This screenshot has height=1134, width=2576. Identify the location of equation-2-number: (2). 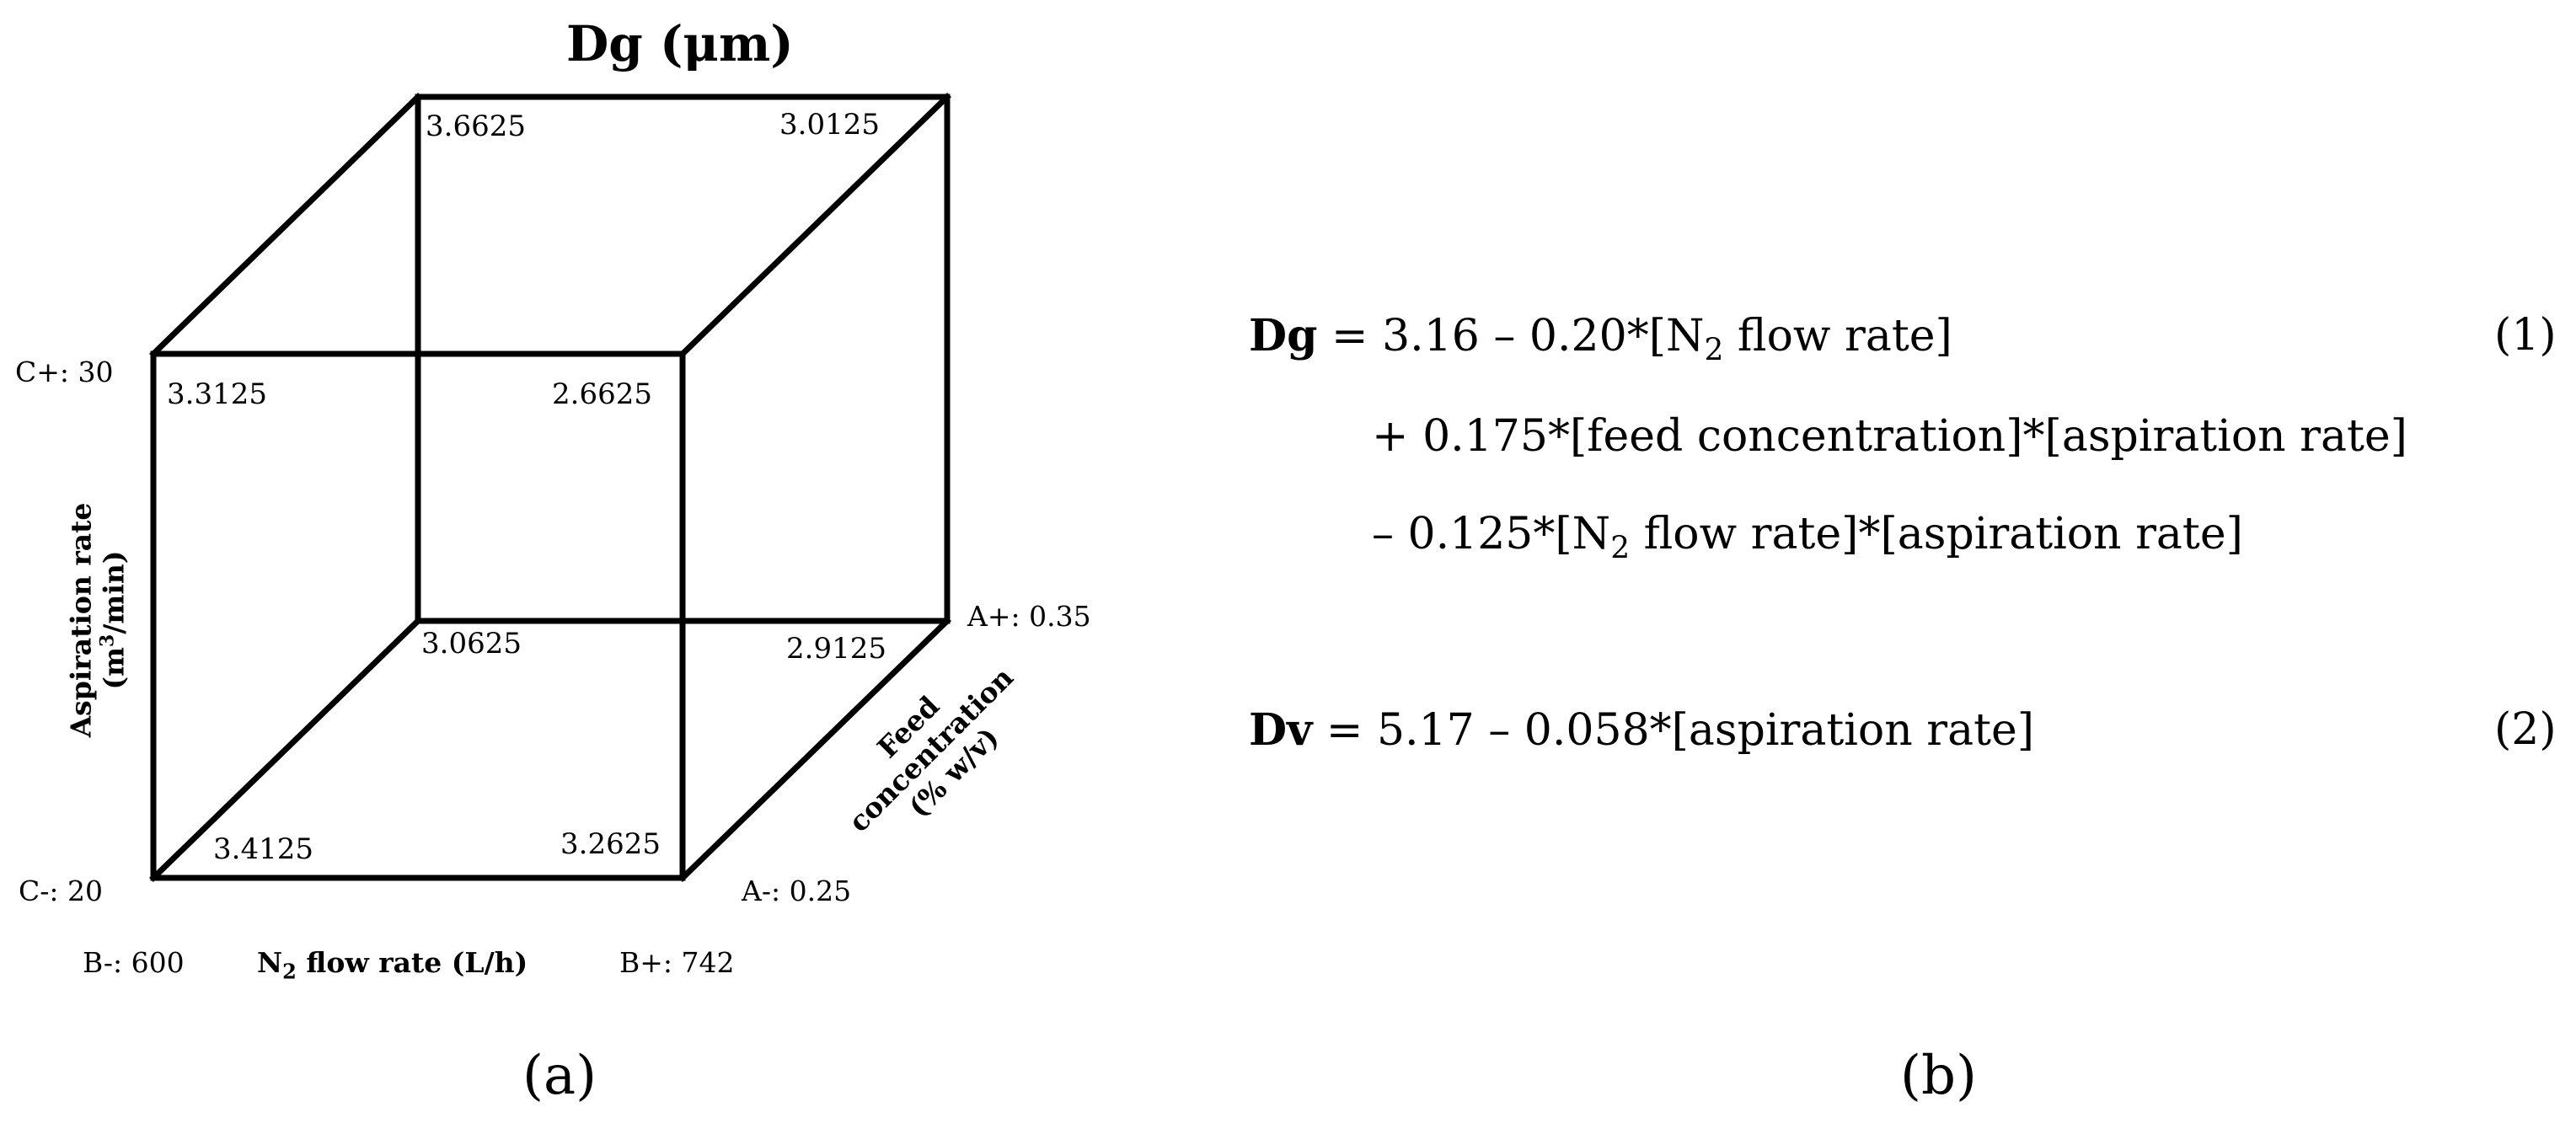
(2525, 730).